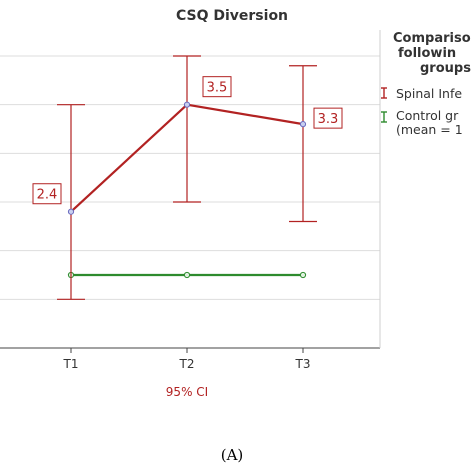  Describe the element at coordinates (187, 392) in the screenshot. I see `x-axis-label: 95% CI` at that location.